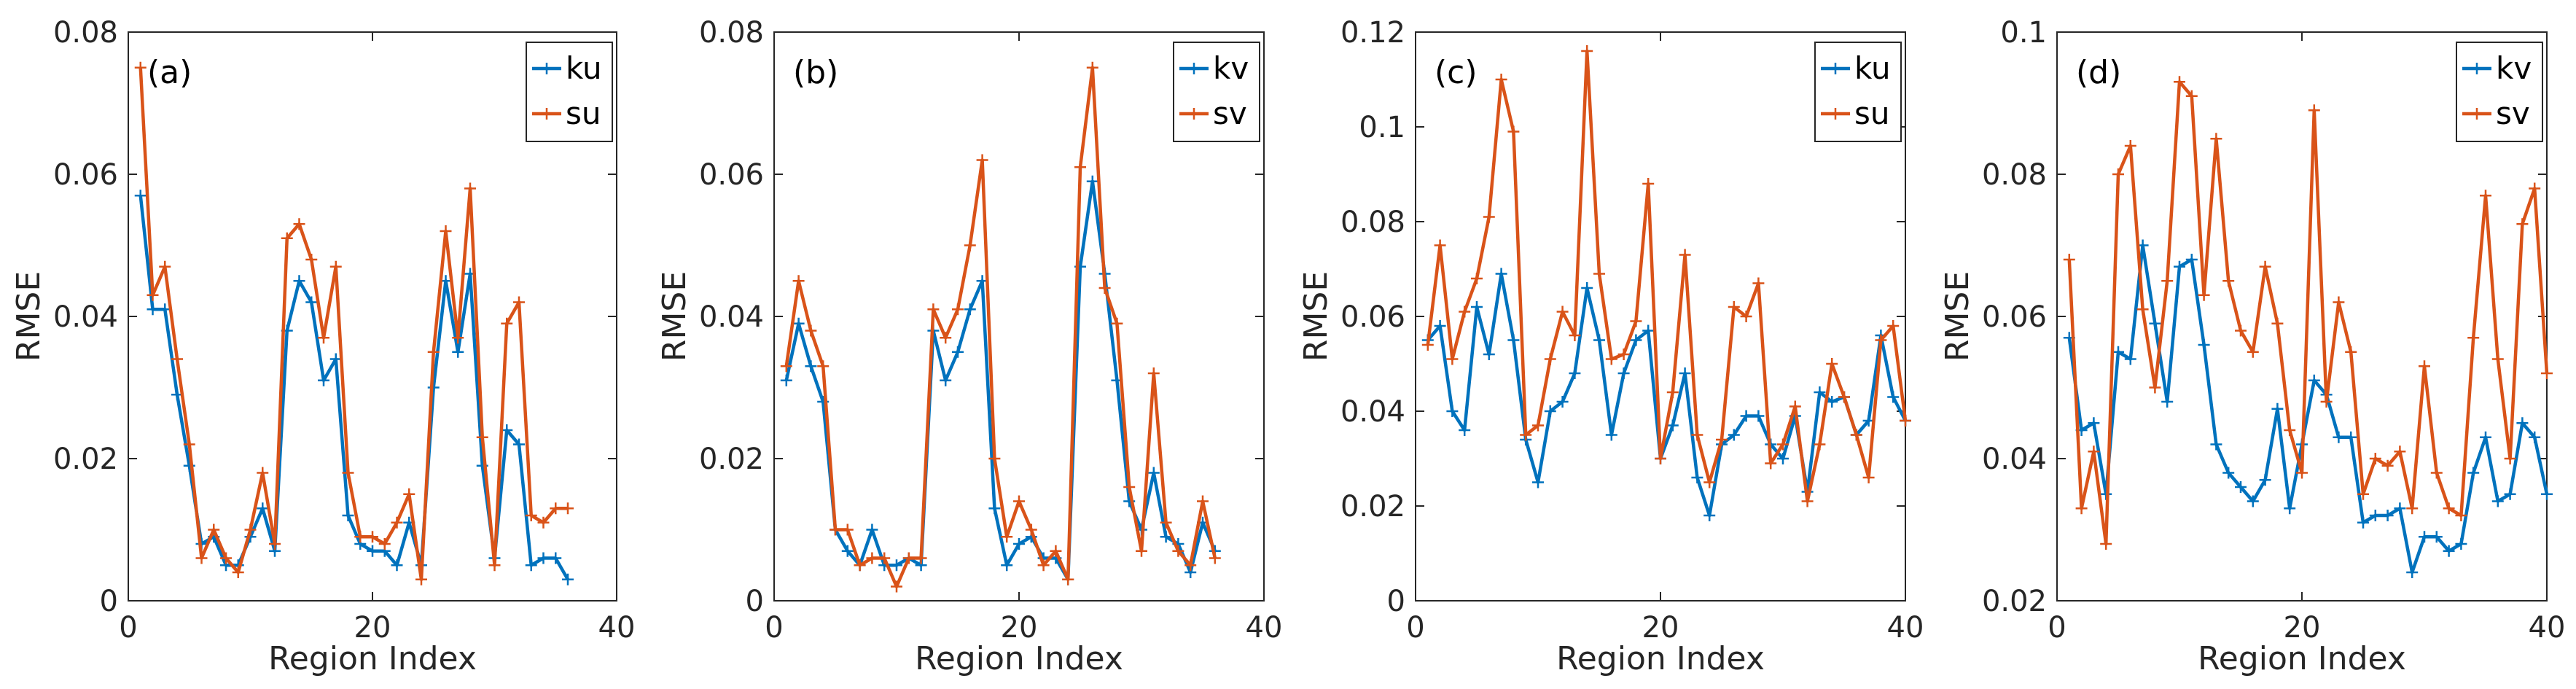 The image size is (2576, 689). Describe the element at coordinates (731, 460) in the screenshot. I see `y-tick-label: 0.02` at that location.